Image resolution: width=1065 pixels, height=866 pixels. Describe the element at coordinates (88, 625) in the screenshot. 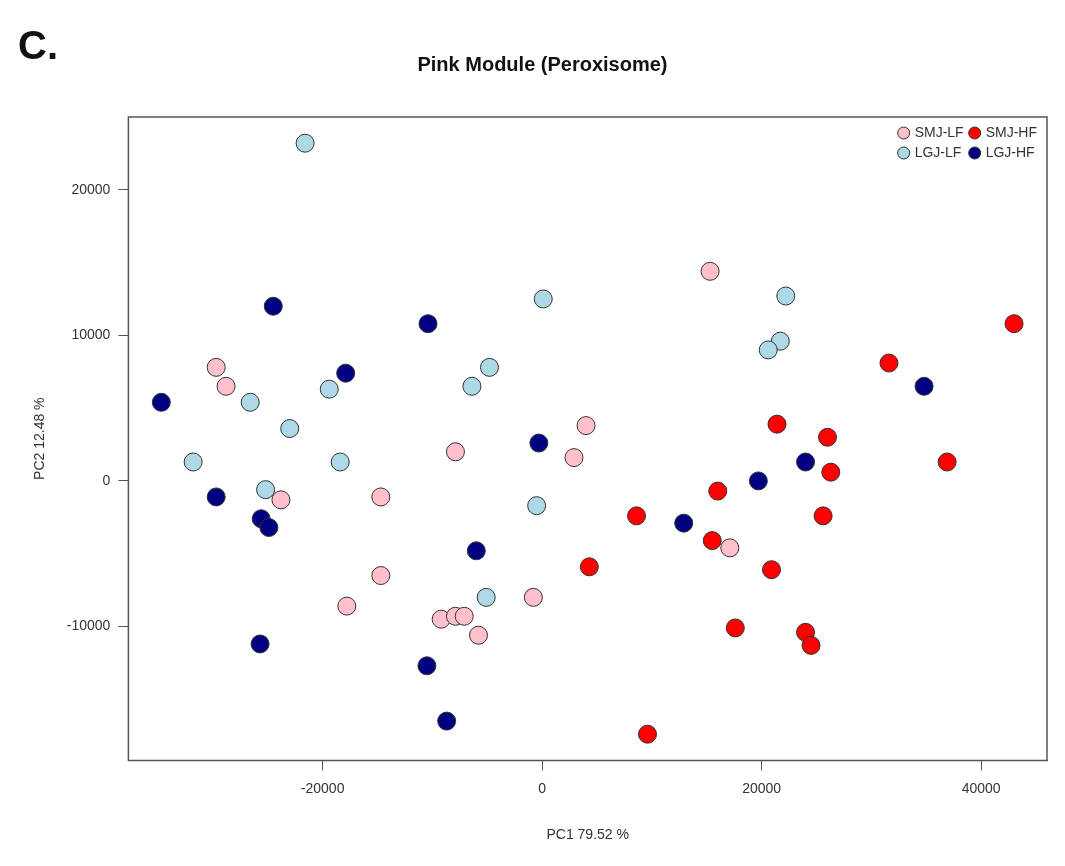

I see `y-tick-label: -10000` at that location.